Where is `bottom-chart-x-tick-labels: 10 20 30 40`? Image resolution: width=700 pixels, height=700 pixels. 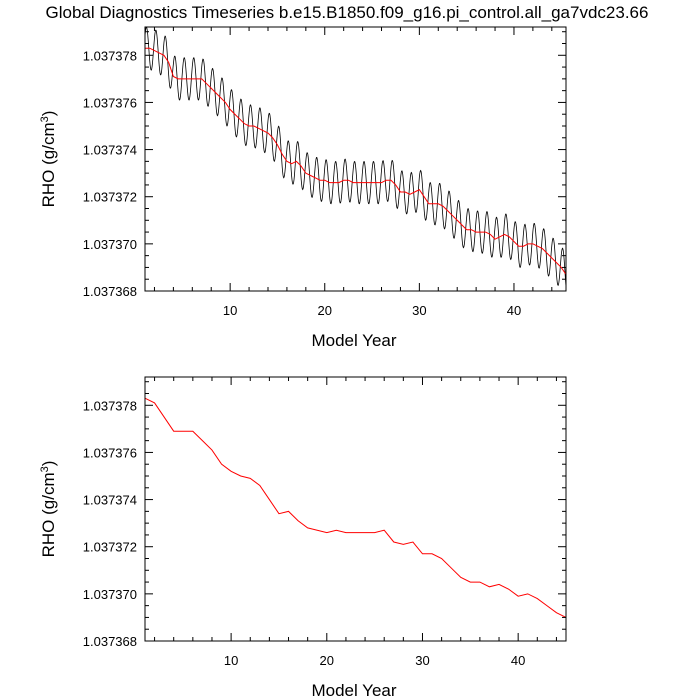
bottom-chart-x-tick-labels: 10 20 30 40 is located at coordinates (375, 660).